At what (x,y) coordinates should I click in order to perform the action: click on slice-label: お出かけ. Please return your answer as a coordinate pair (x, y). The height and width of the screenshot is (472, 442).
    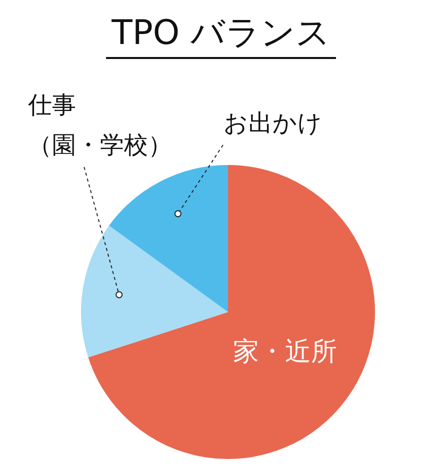
    Looking at the image, I should click on (273, 123).